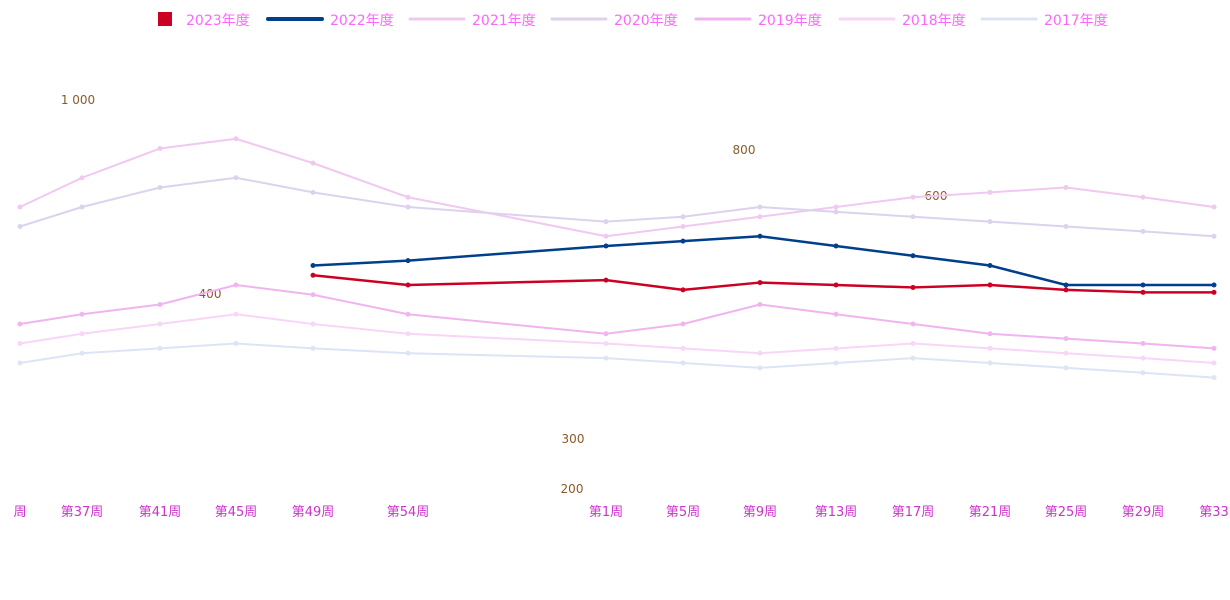 The image size is (1230, 600). Describe the element at coordinates (313, 512) in the screenshot. I see `x-tick-label: 第49周` at that location.